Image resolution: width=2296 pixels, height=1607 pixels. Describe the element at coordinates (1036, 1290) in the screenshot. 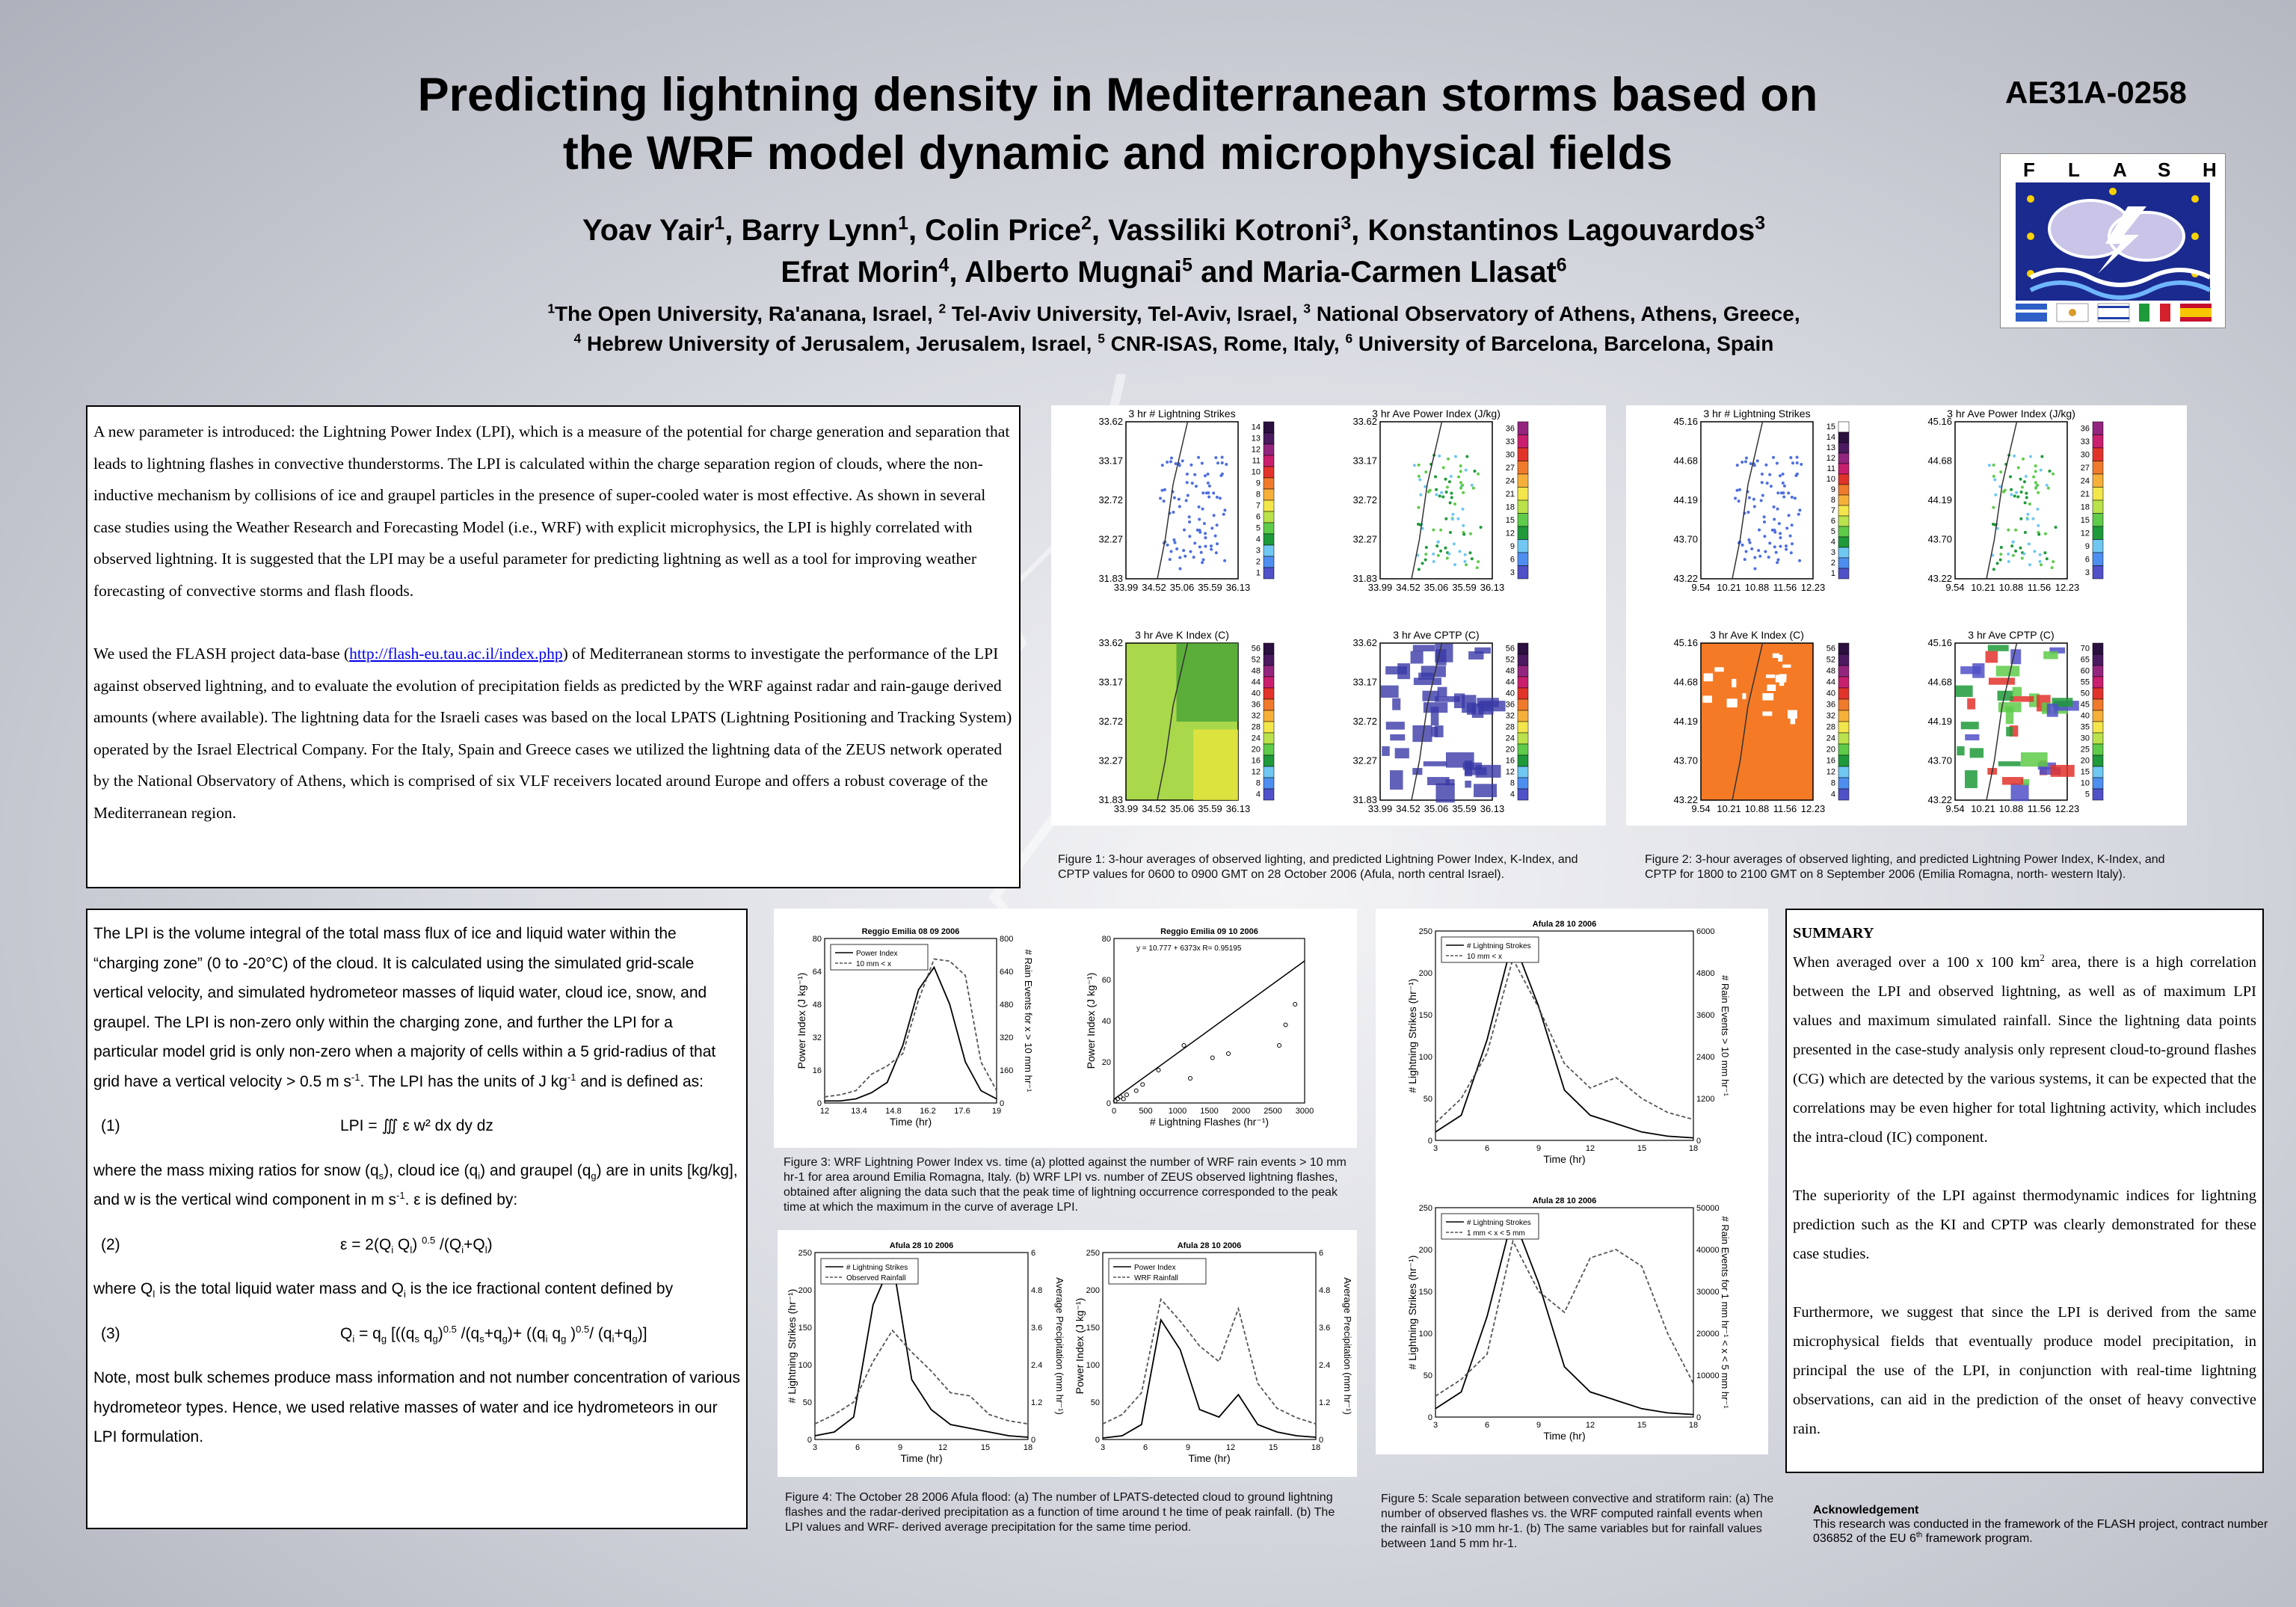

I see `y2-tick-label: 4.8` at that location.